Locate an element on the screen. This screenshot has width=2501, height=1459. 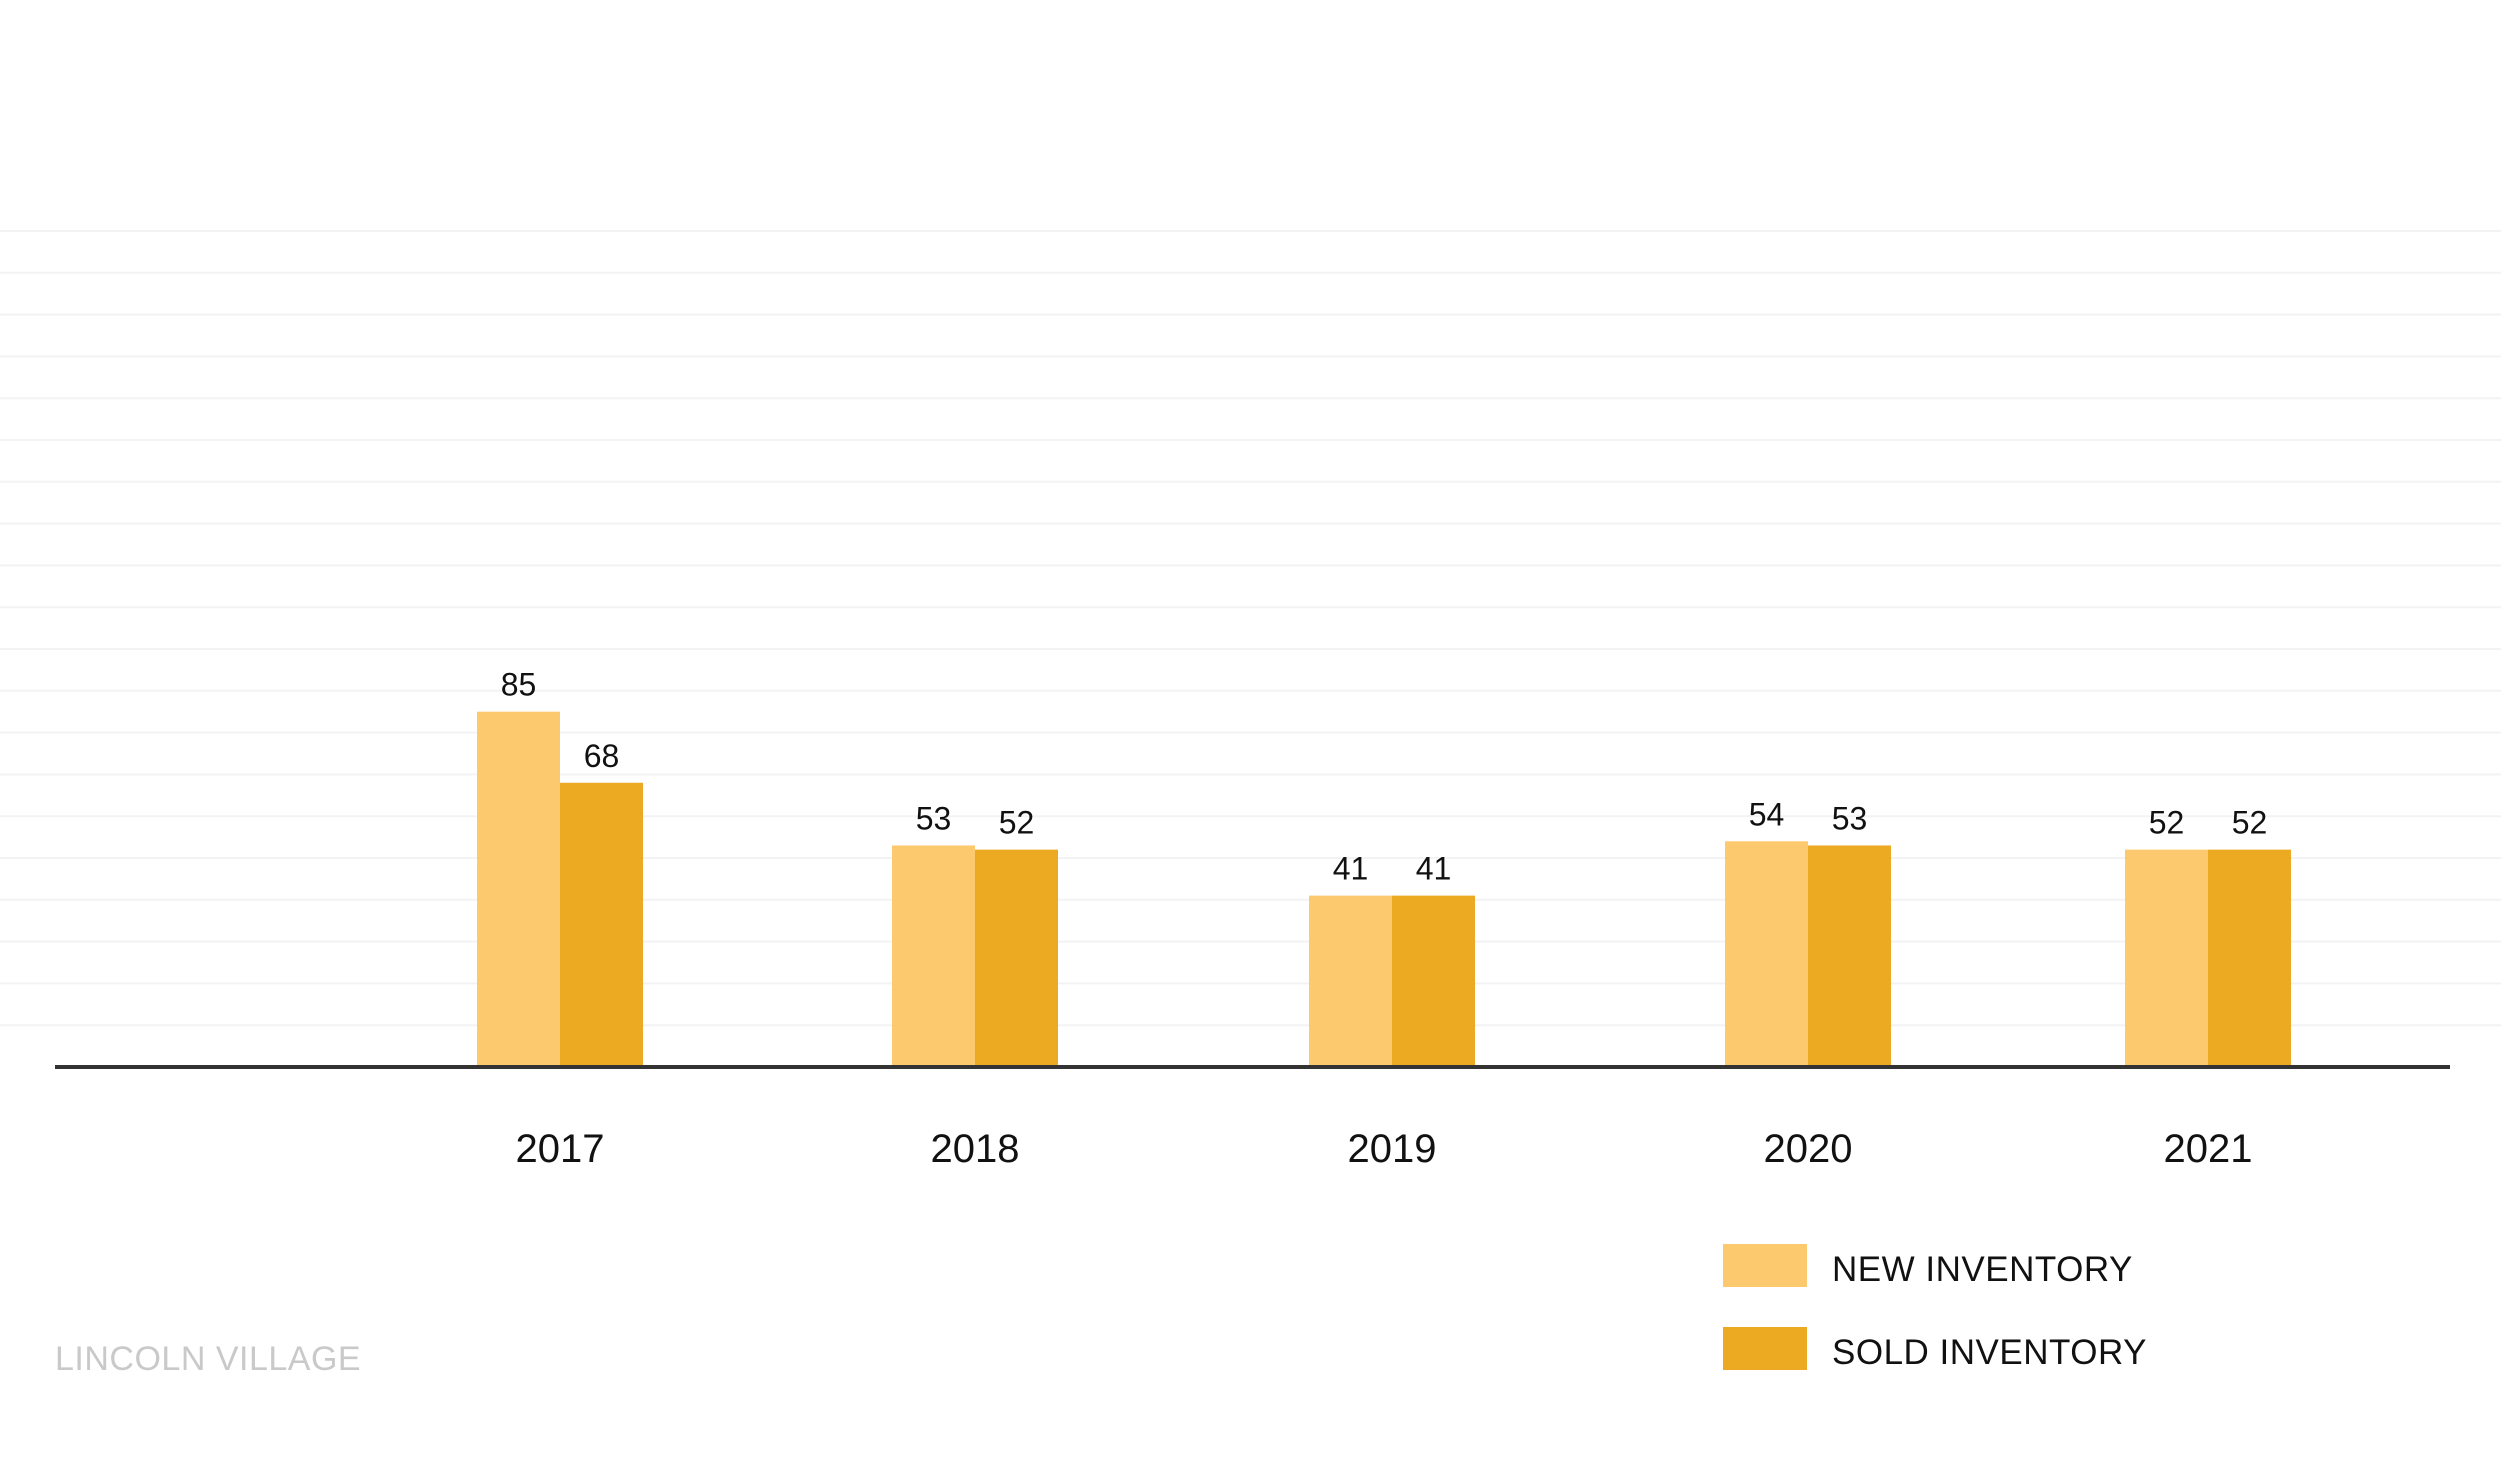
x-tick-label-2017: 2017 is located at coordinates (560, 1149).